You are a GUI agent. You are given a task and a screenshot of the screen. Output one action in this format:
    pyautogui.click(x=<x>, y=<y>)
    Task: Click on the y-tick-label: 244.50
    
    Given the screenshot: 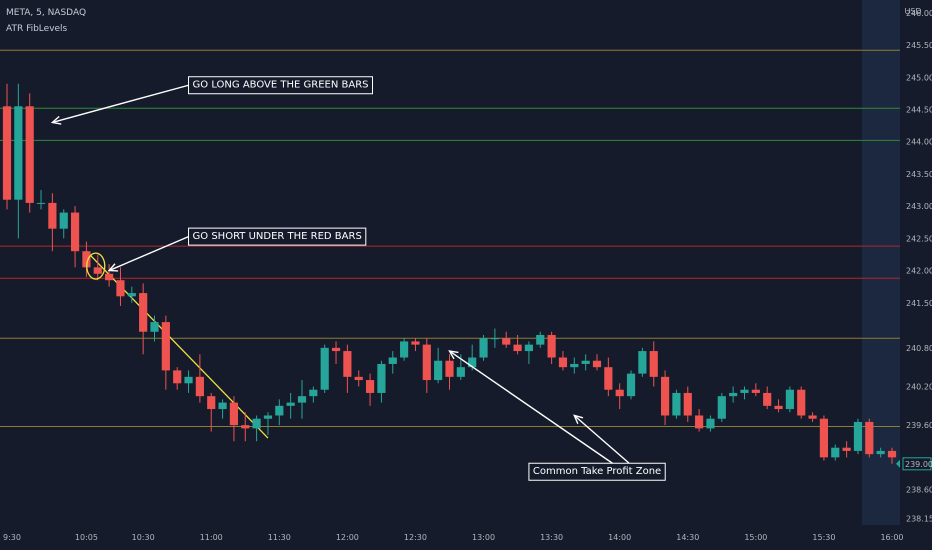 What is the action you would take?
    pyautogui.click(x=919, y=110)
    